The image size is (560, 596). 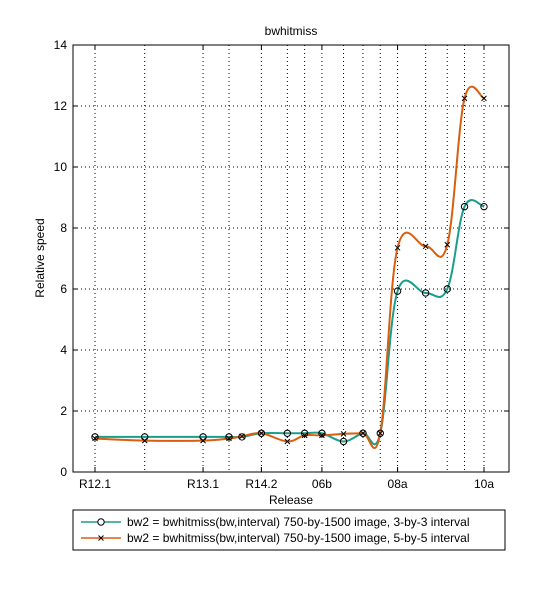 I want to click on legend-box, so click(x=289, y=530).